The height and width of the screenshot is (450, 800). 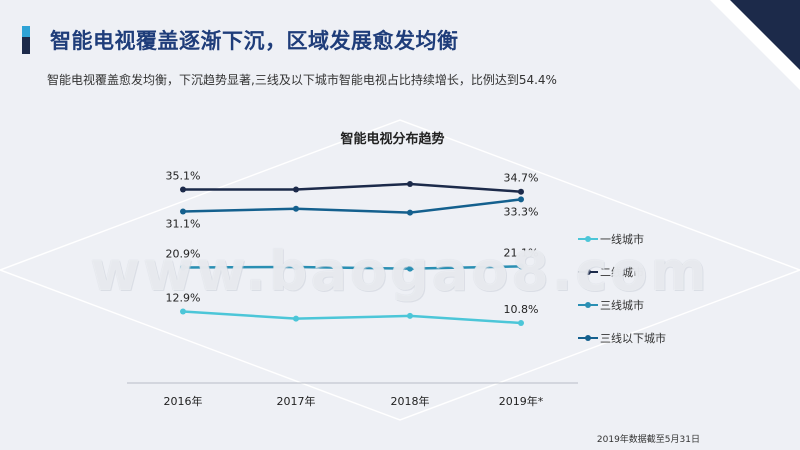 I want to click on data-label: 31.1%, so click(x=183, y=224).